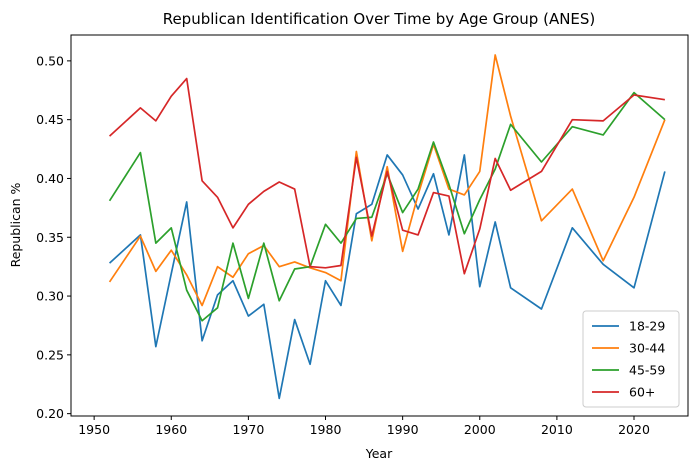 The image size is (699, 470). I want to click on y-axis: 0.20 0.25 0.30 0.35 0.40 0.45 0.50, so click(53, 237).